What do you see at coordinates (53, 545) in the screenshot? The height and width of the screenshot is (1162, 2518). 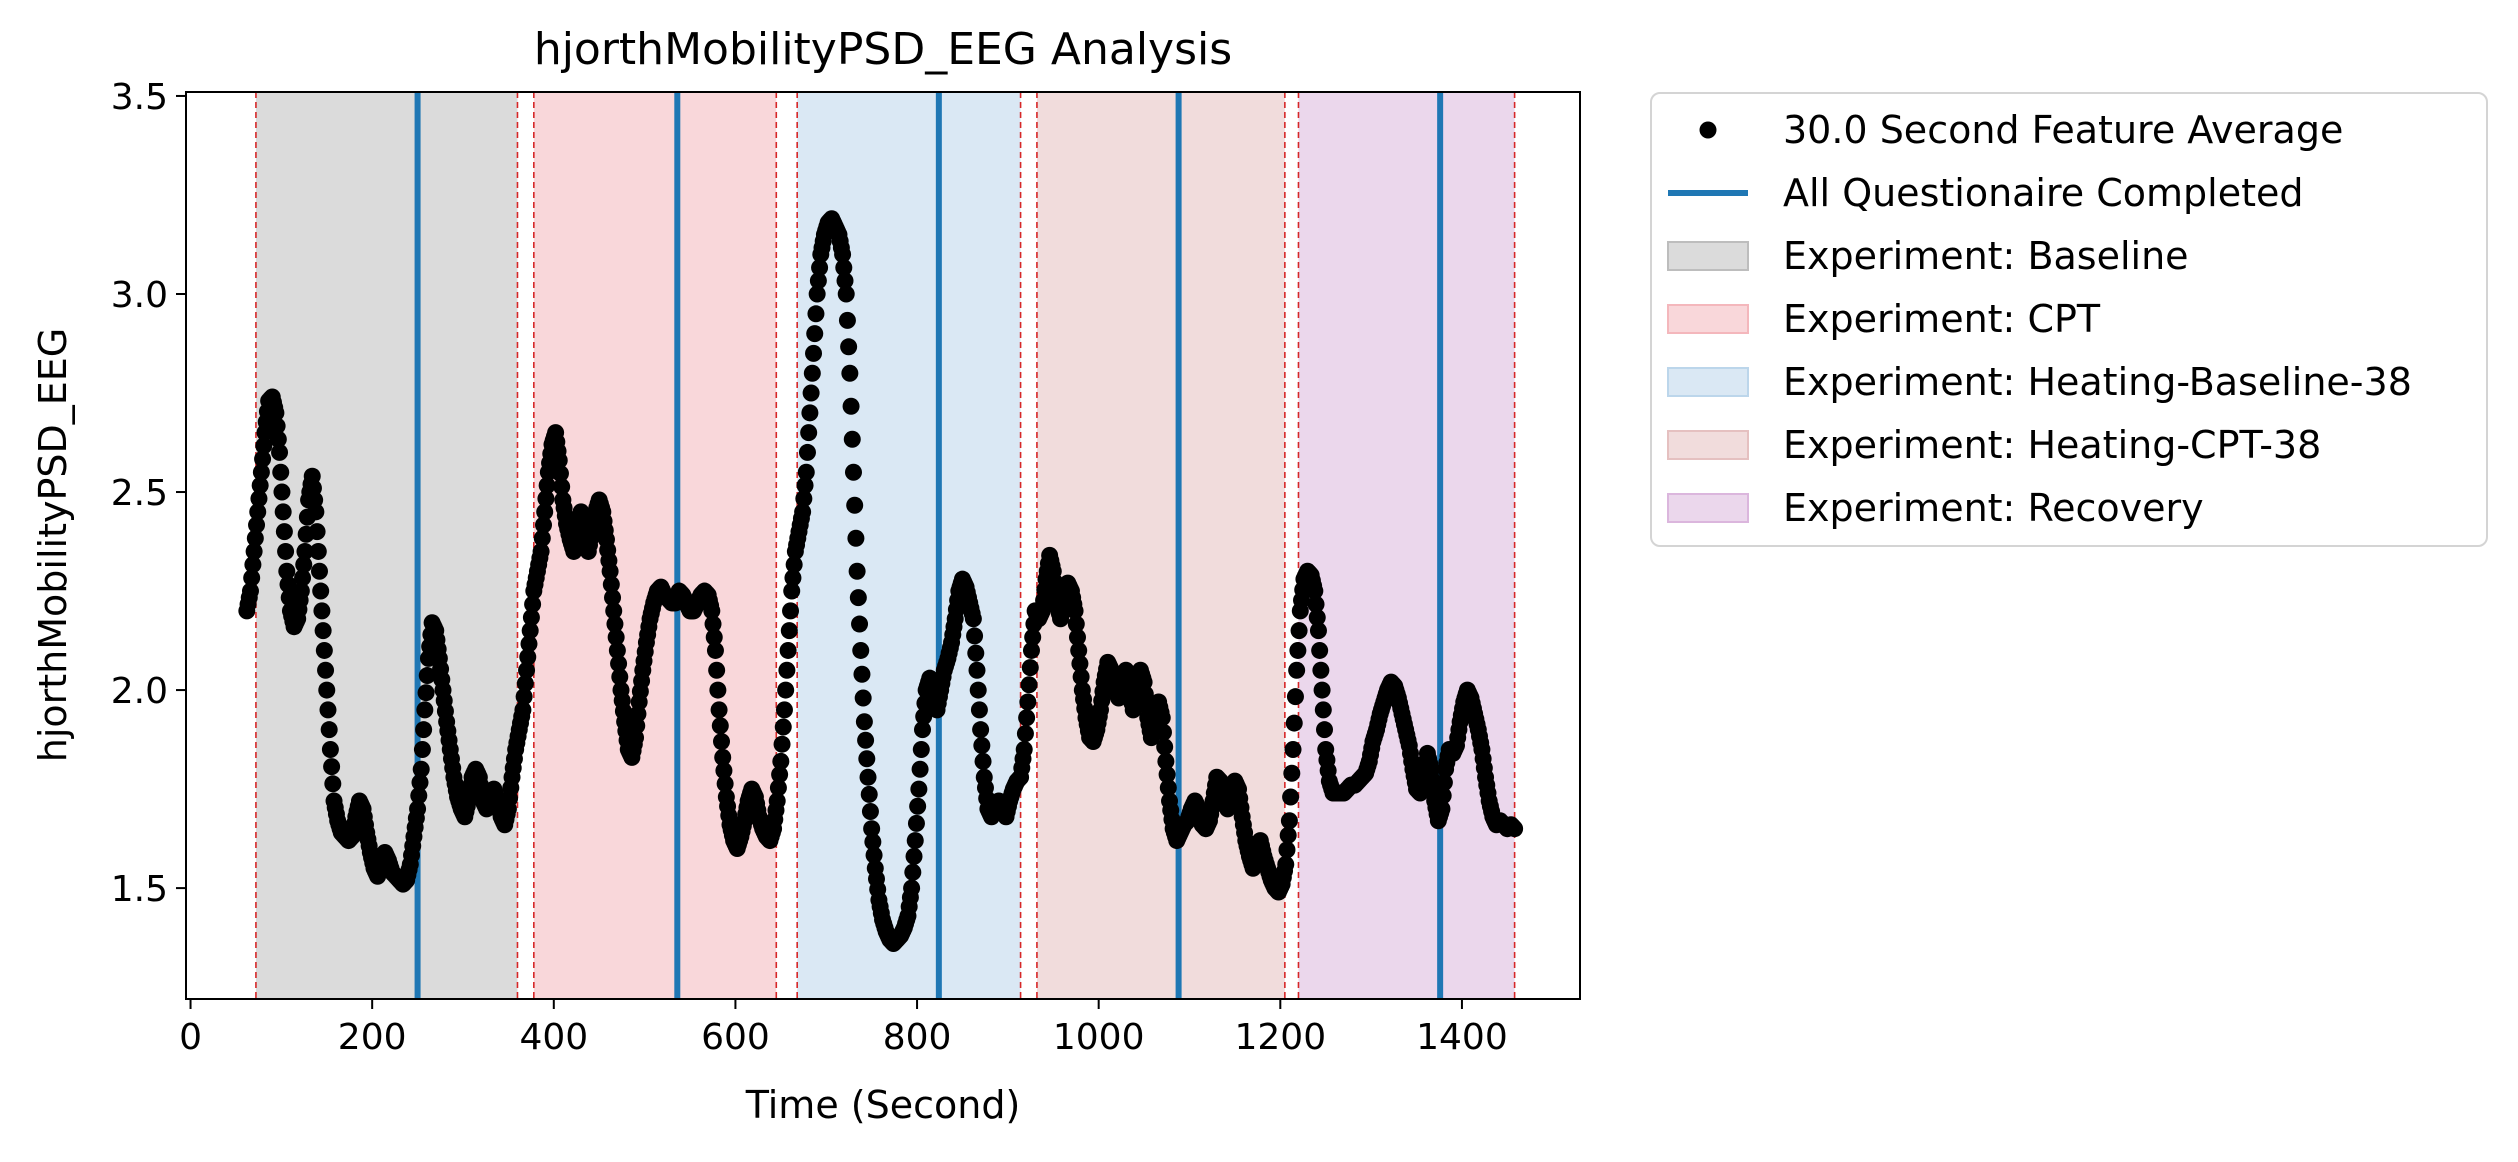 I see `y-axis-label: hjorthMobilityPSD_EEG` at bounding box center [53, 545].